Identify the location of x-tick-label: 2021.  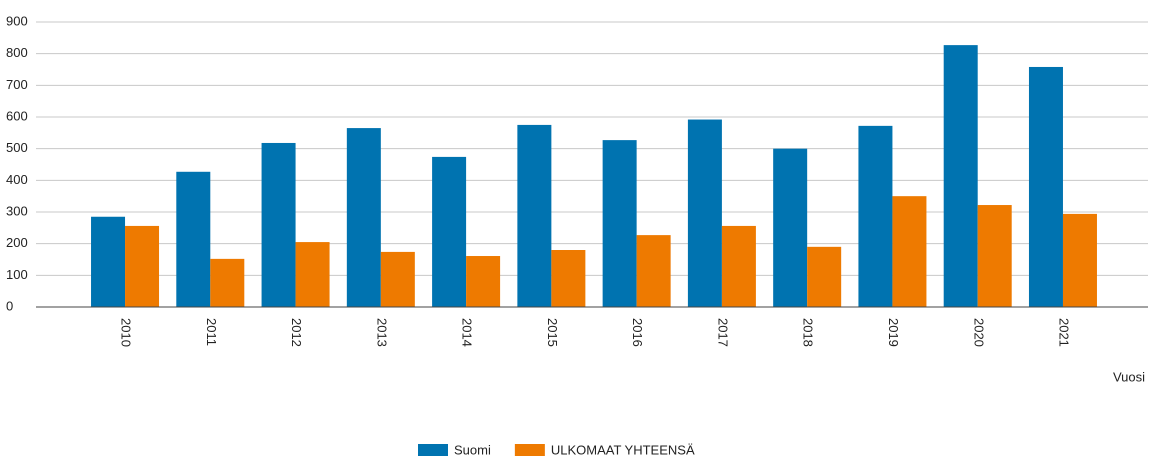
(1064, 332).